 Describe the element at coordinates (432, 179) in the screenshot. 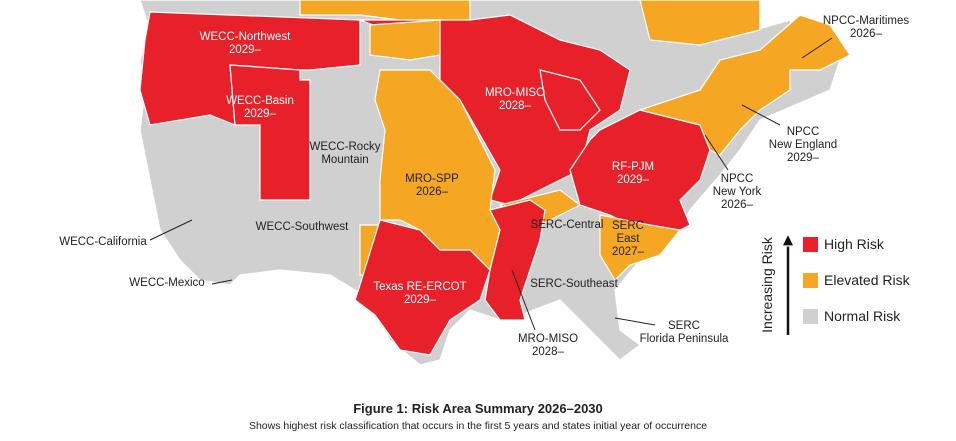

I see `region-label: MRO-SPP` at that location.